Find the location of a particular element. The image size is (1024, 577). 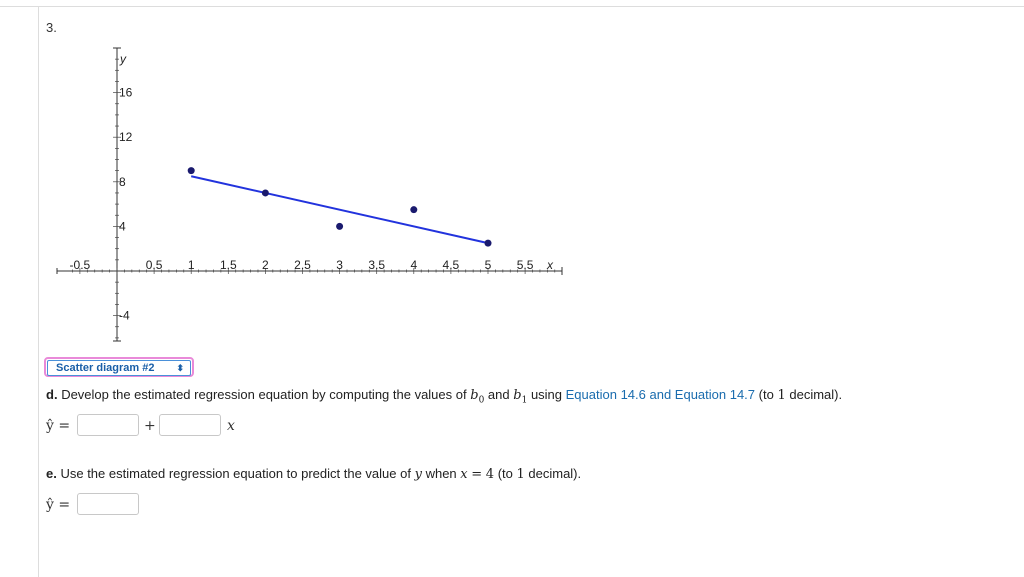

x-tick-label: -0.5 is located at coordinates (80, 265).